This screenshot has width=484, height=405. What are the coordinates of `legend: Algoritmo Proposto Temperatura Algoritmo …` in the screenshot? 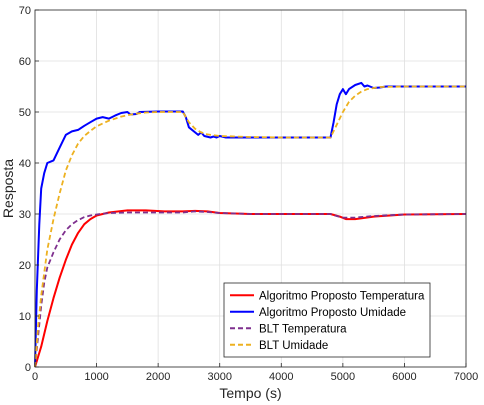 It's located at (327, 320).